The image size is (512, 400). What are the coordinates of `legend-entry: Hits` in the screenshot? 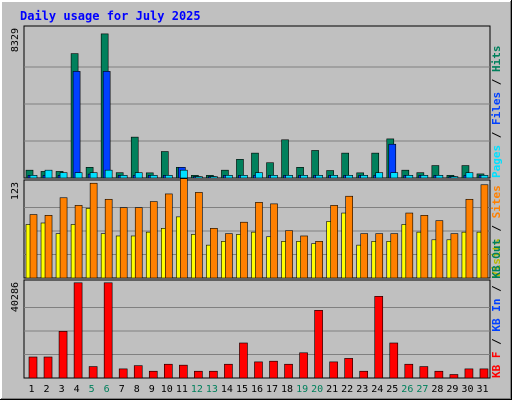 It's located at (496, 59).